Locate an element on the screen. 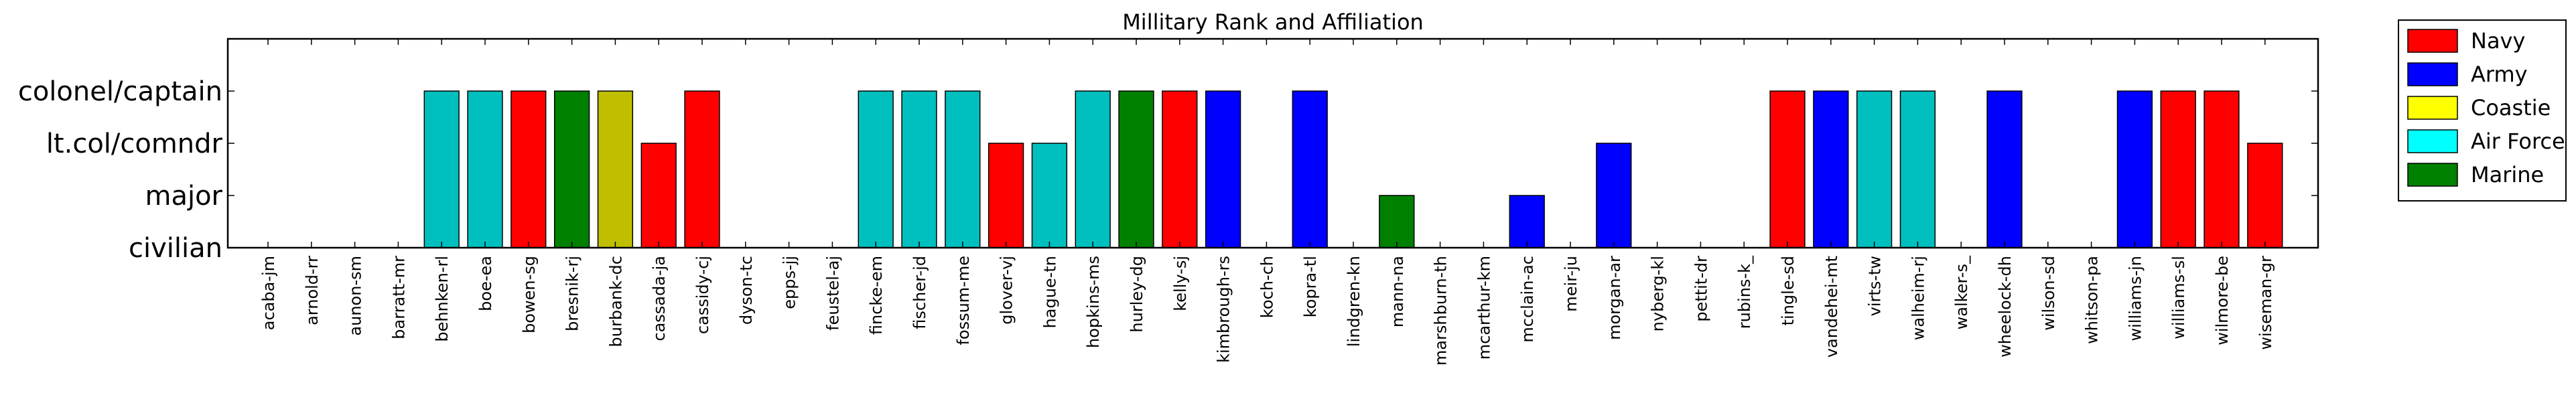 The height and width of the screenshot is (395, 2576). chart-title: Millitary Rank and Affiliation is located at coordinates (1273, 22).